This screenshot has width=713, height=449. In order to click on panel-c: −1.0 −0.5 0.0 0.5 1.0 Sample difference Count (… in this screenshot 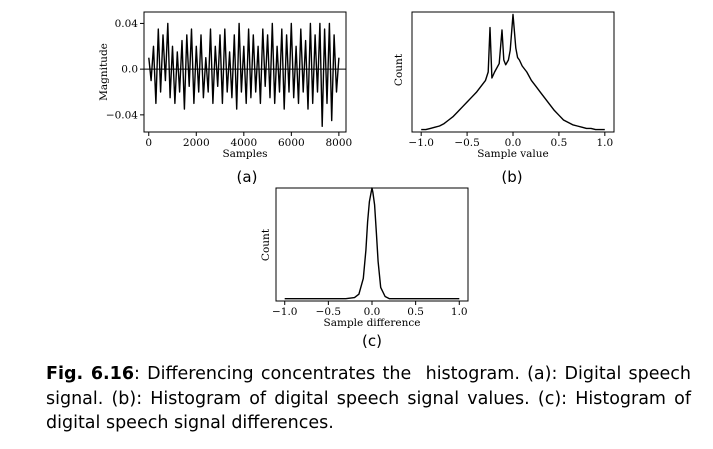, I will do `click(364, 268)`.